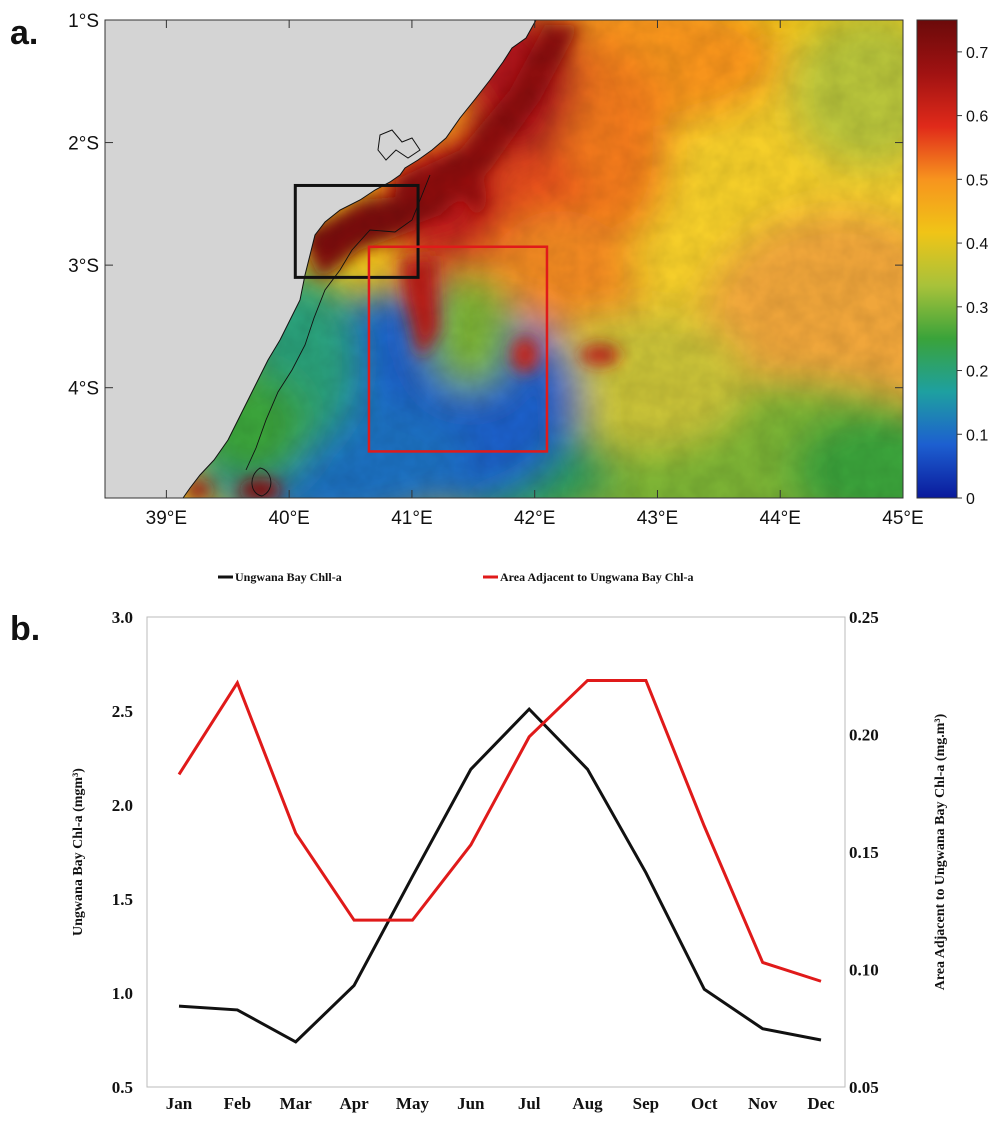 The height and width of the screenshot is (1121, 992). I want to click on map-x-tick-label: 41°E, so click(411, 518).